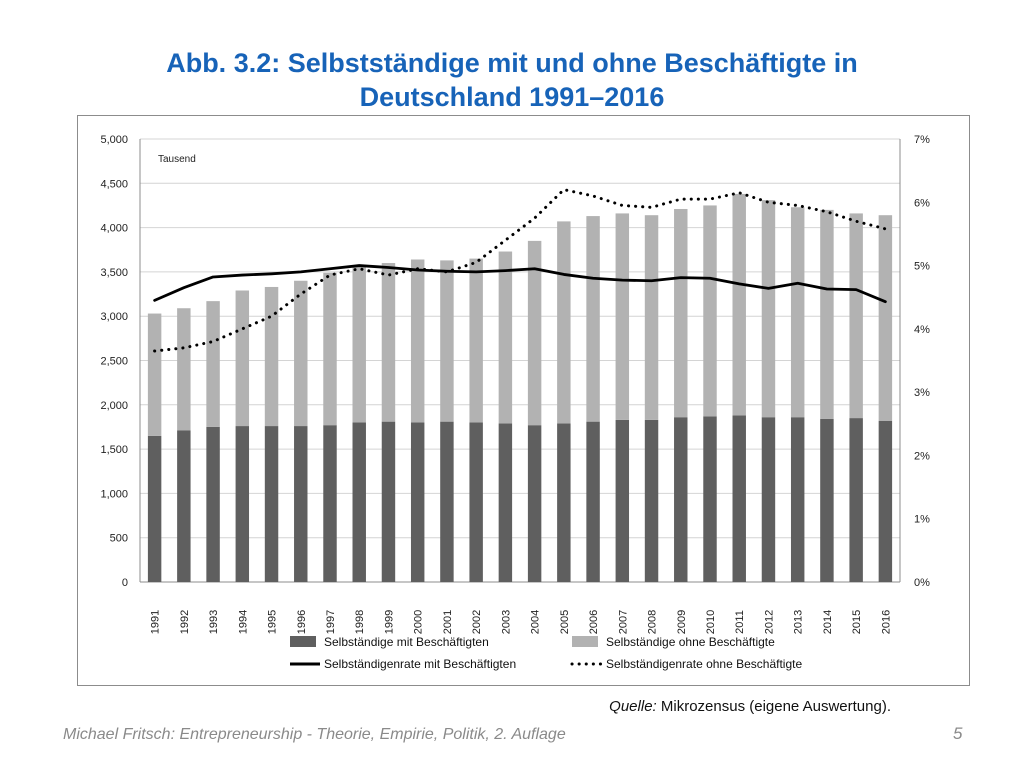 This screenshot has height=768, width=1024. I want to click on page-number: 5, so click(958, 733).